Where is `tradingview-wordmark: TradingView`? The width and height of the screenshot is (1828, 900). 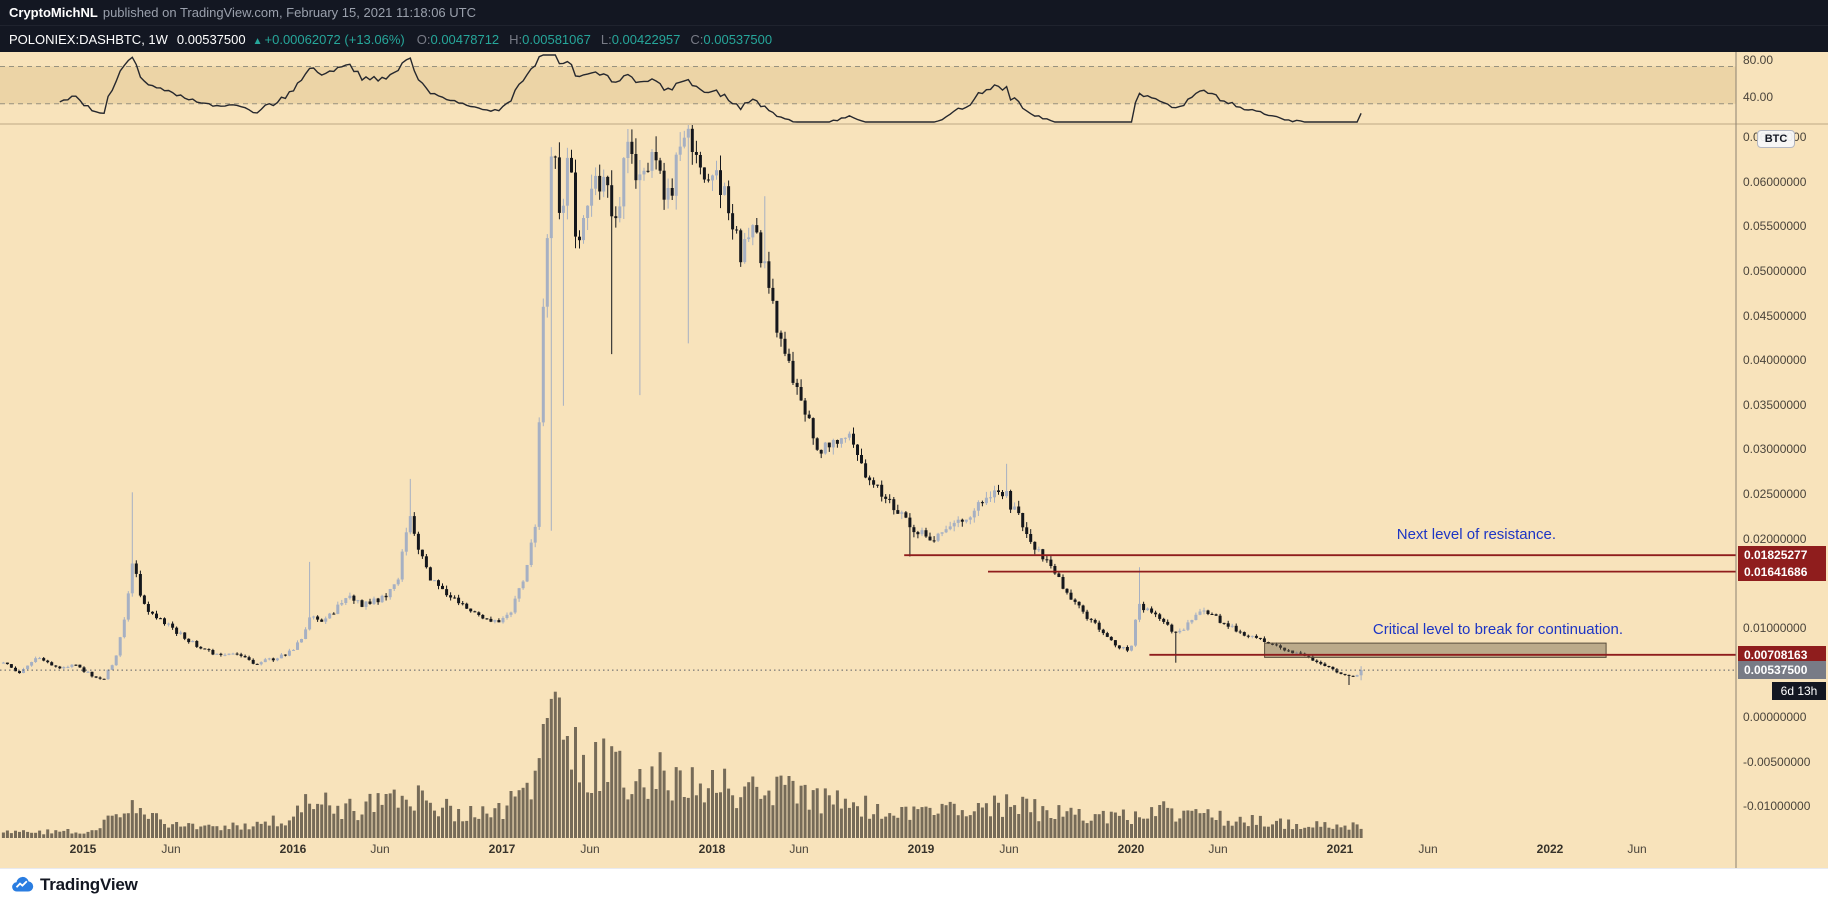 tradingview-wordmark: TradingView is located at coordinates (89, 884).